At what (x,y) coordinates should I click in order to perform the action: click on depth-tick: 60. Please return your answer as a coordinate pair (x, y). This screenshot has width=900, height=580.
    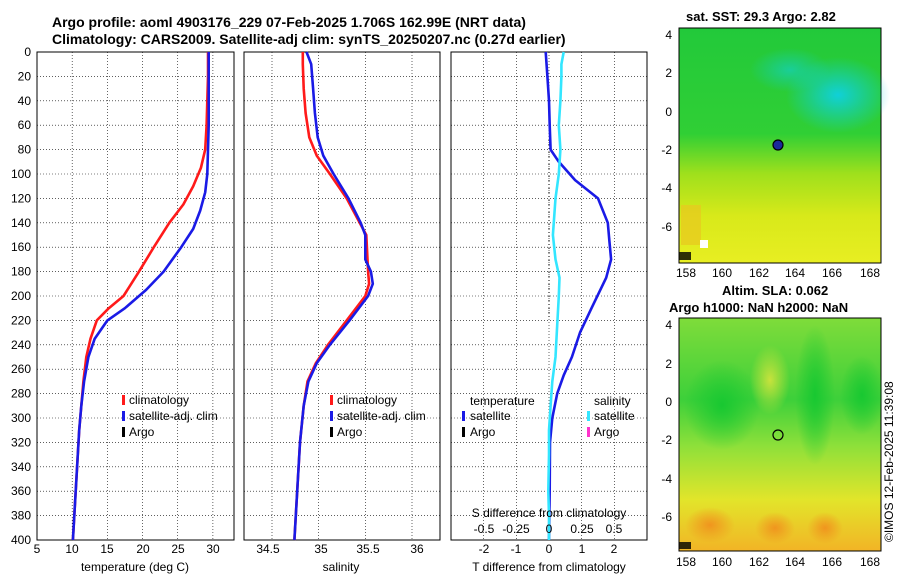
    Looking at the image, I should click on (25, 125).